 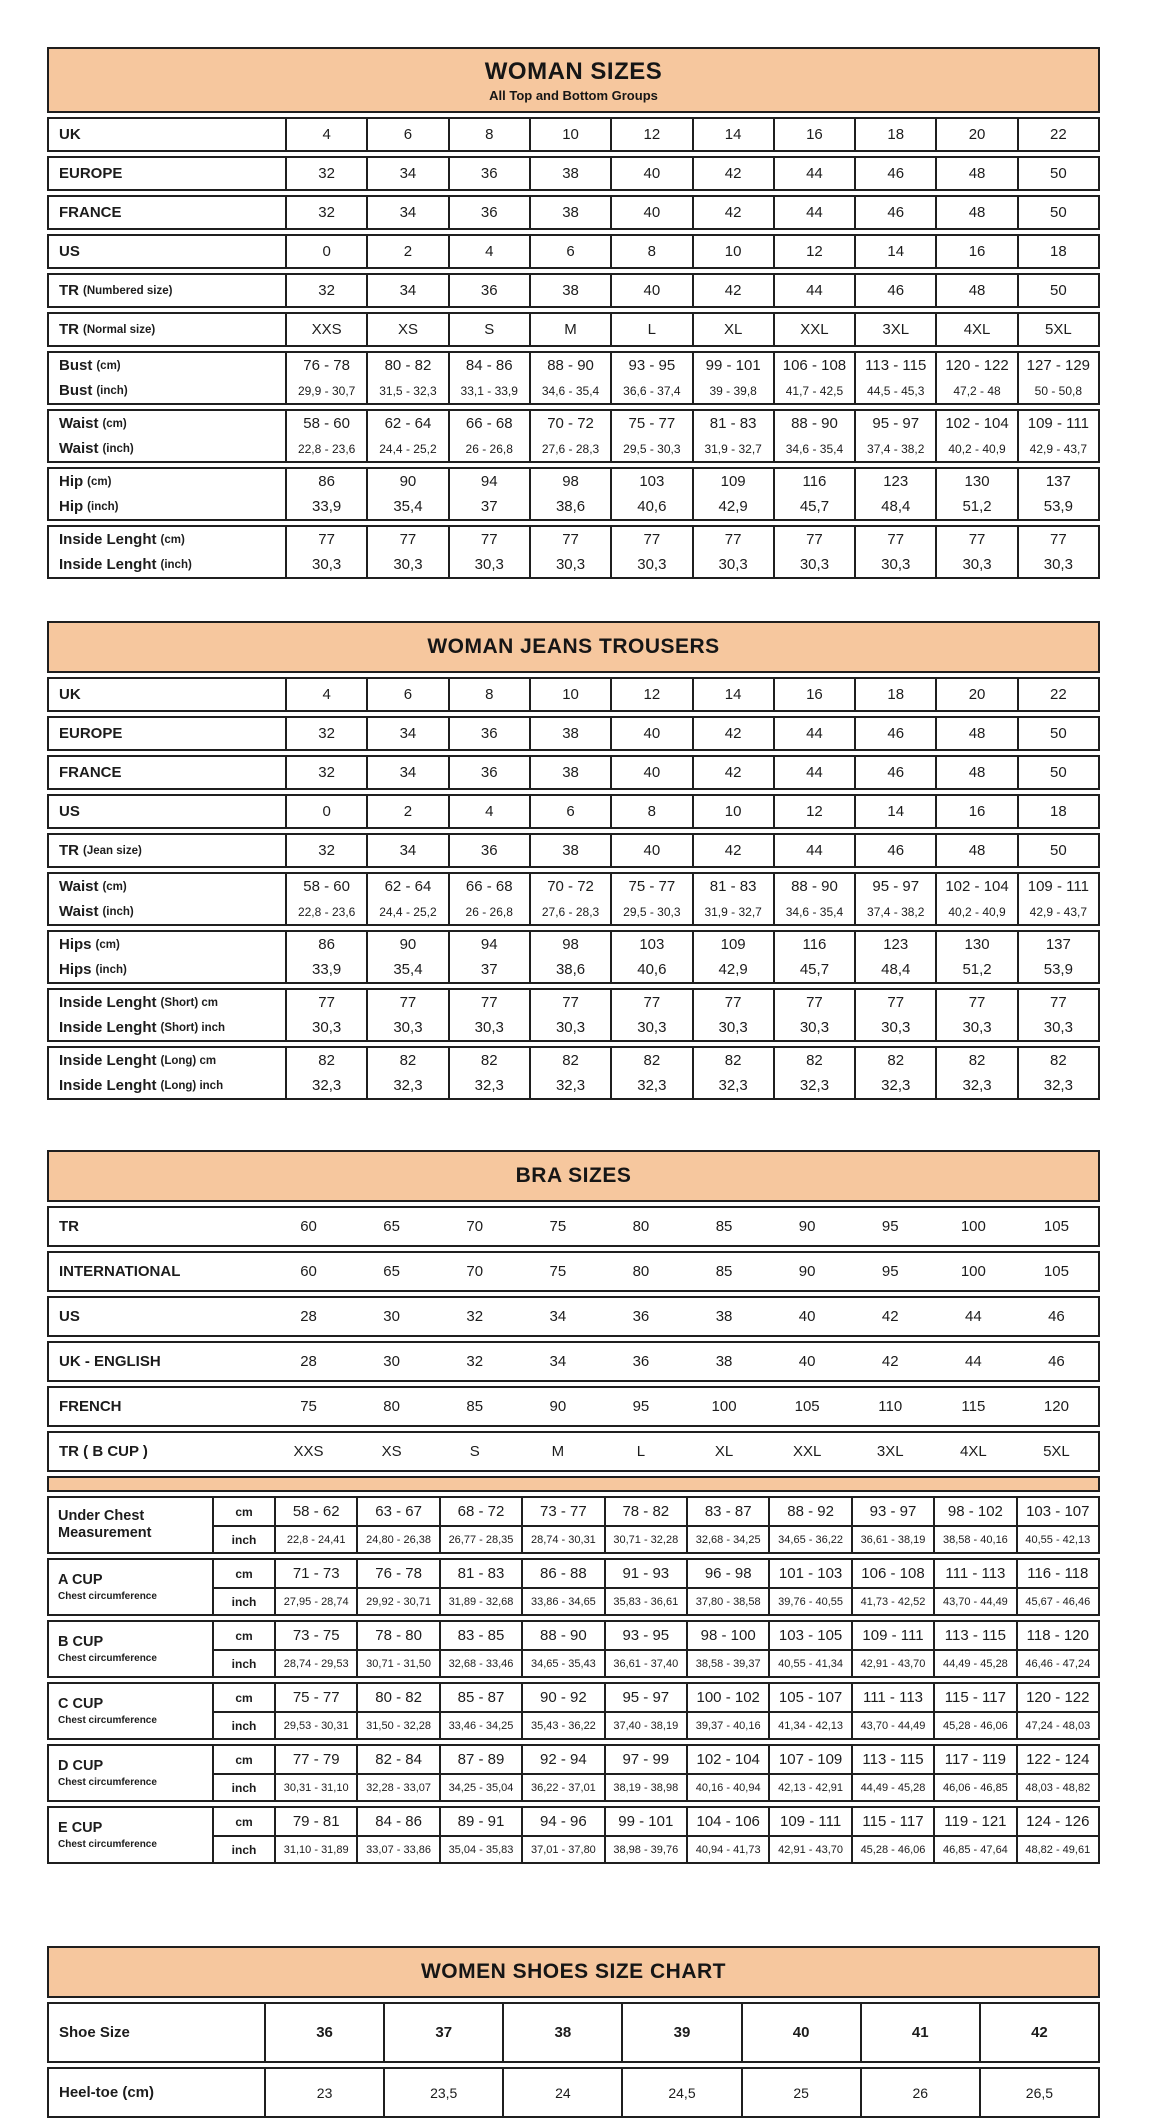 I want to click on value-cell: 92 - 94, so click(x=562, y=1759).